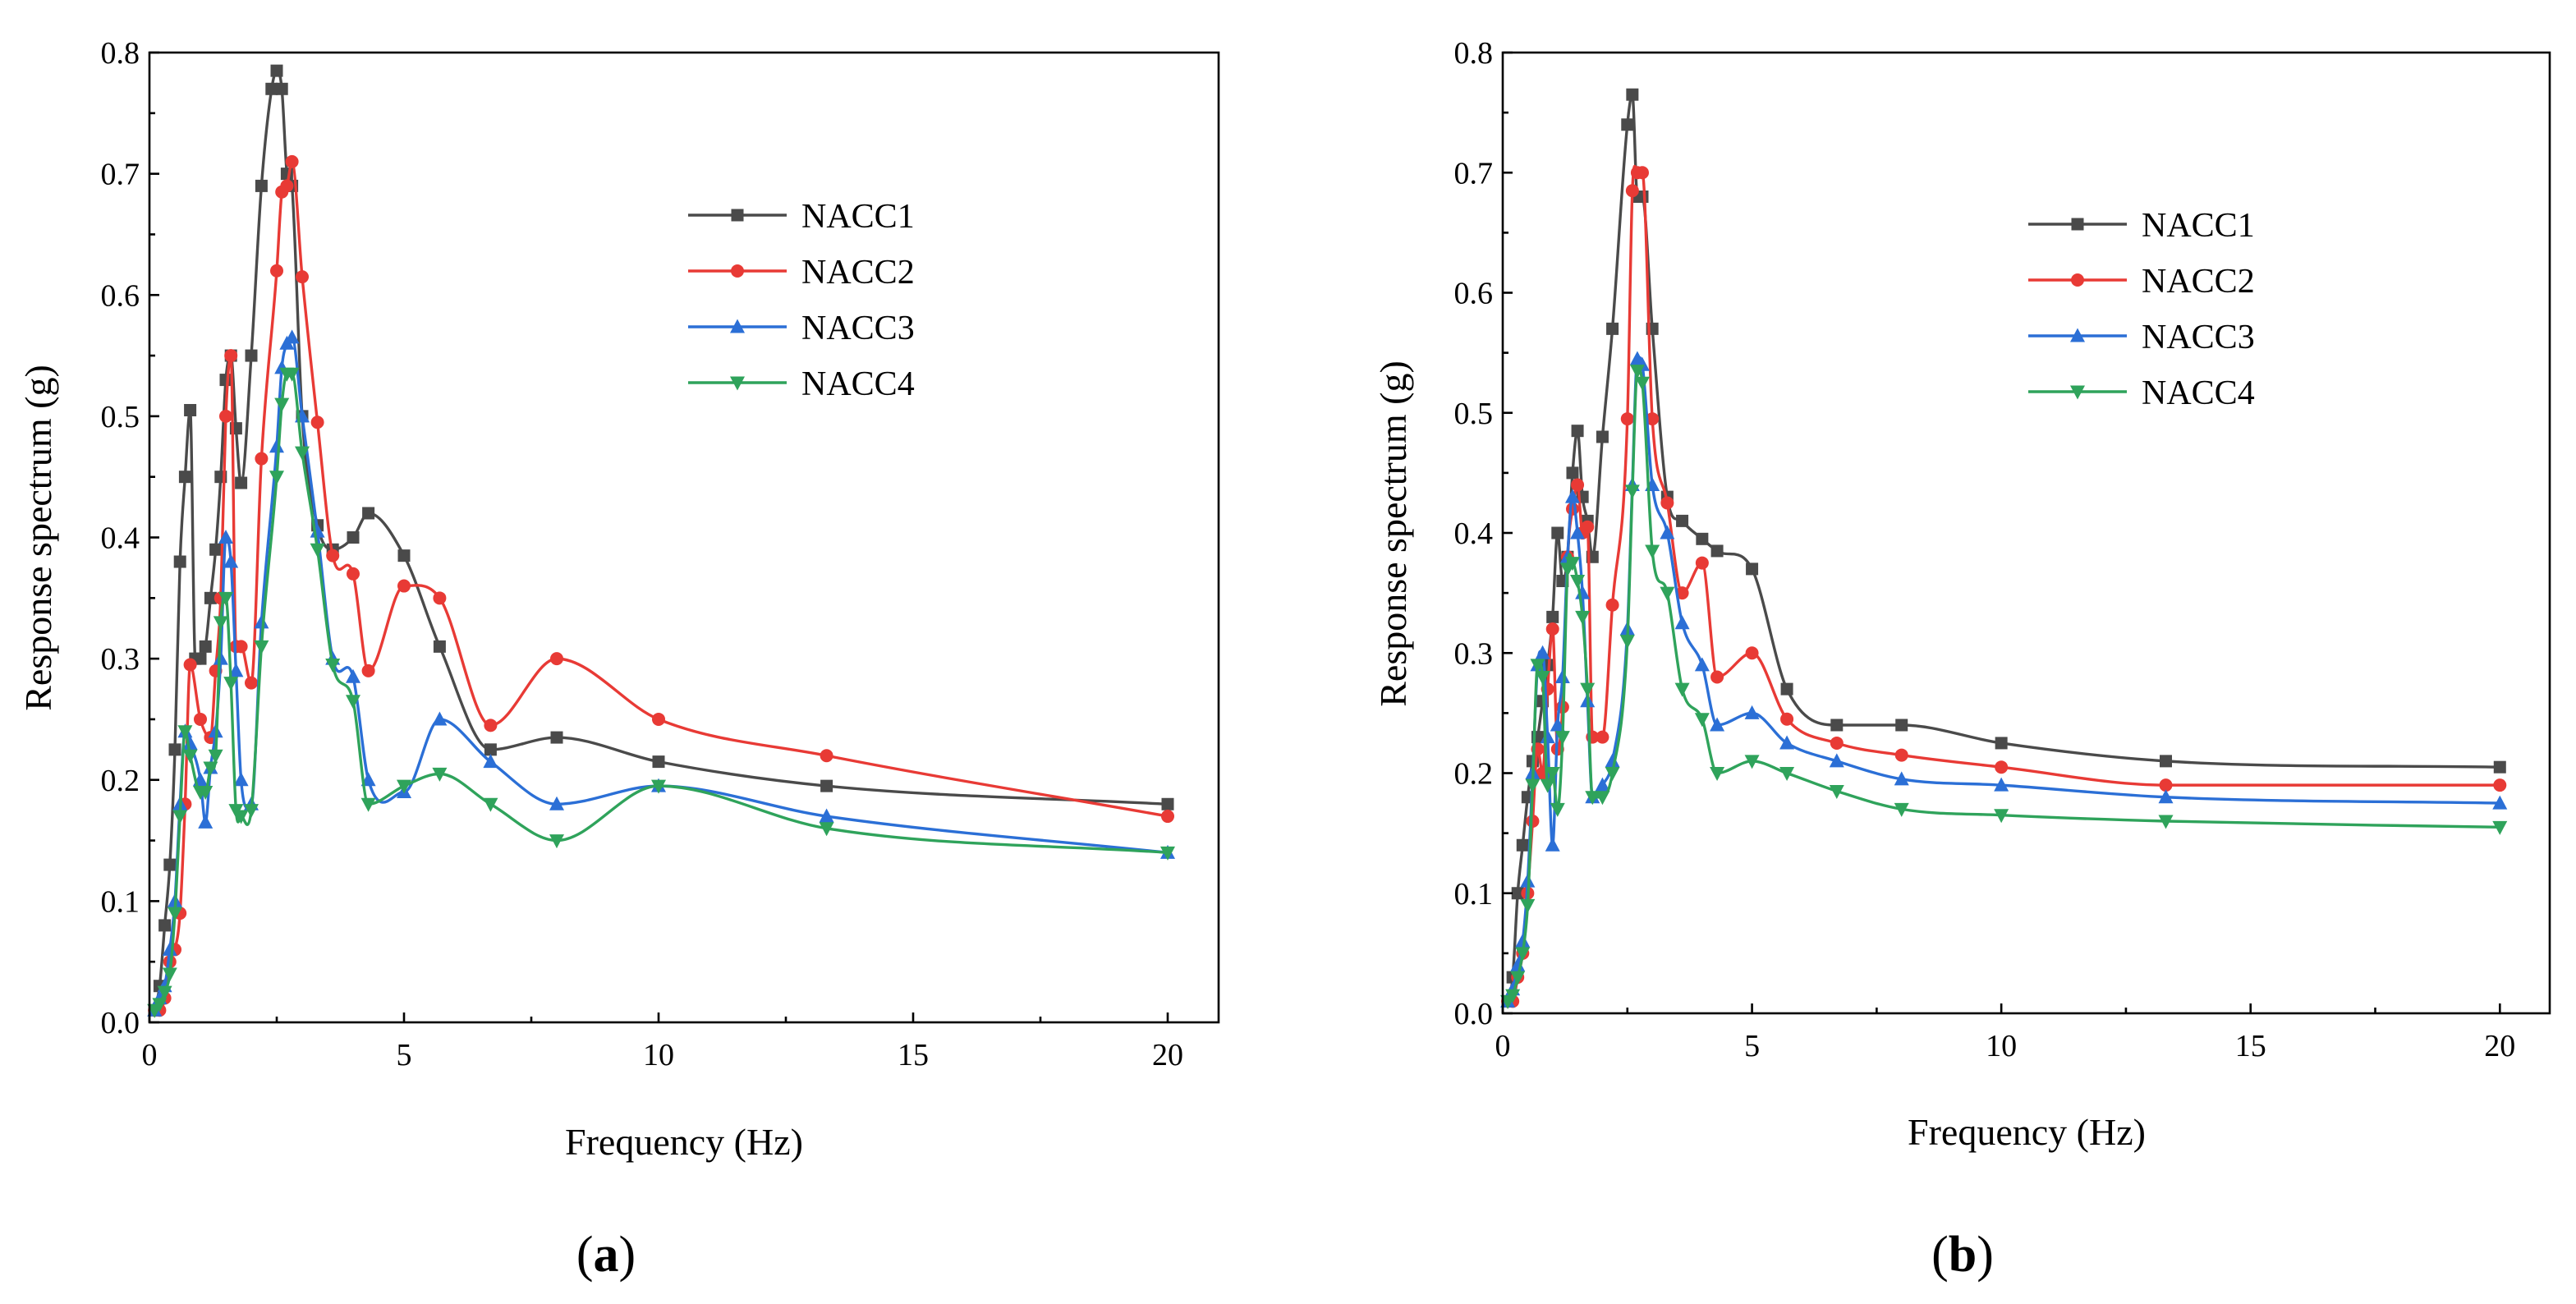 This screenshot has width=2576, height=1304. I want to click on y-ticks-b: 0.0 0.1 0.2 0.3 0.4 0.5 0.6 0.7 0.8, so click(1483, 533).